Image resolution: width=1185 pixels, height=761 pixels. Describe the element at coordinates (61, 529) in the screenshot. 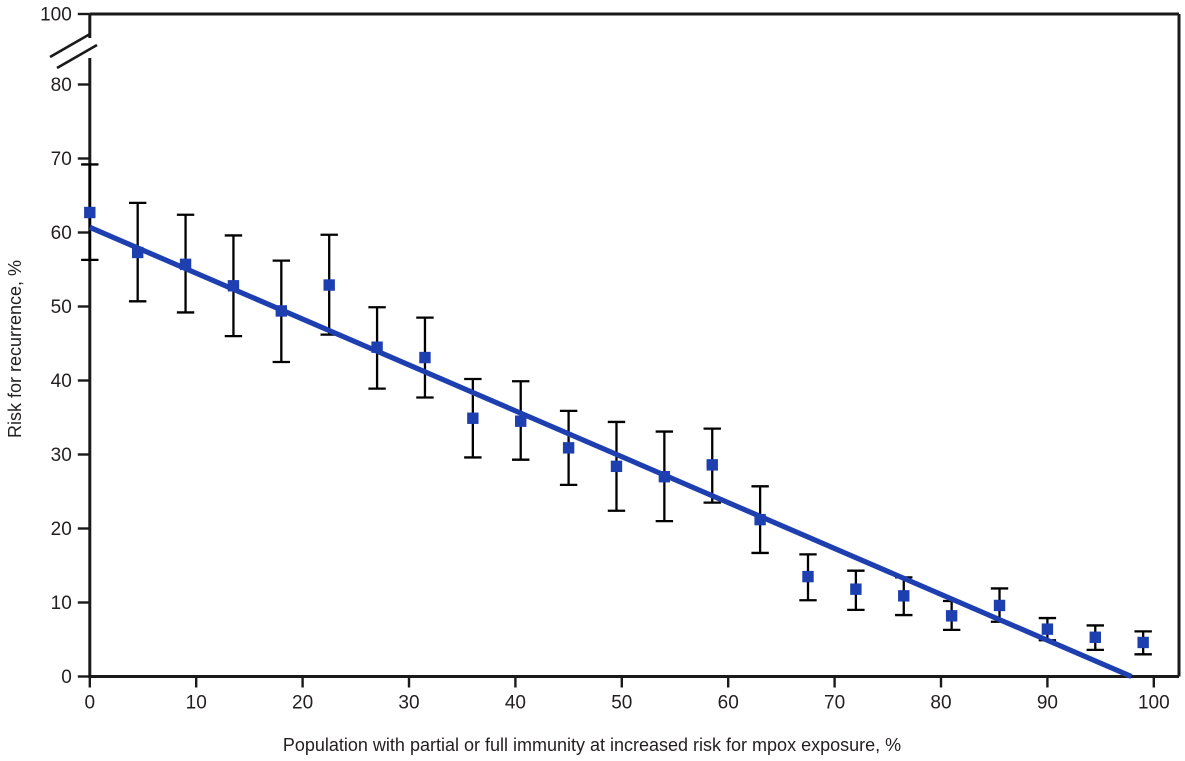

I see `y-tick-label: 20` at that location.